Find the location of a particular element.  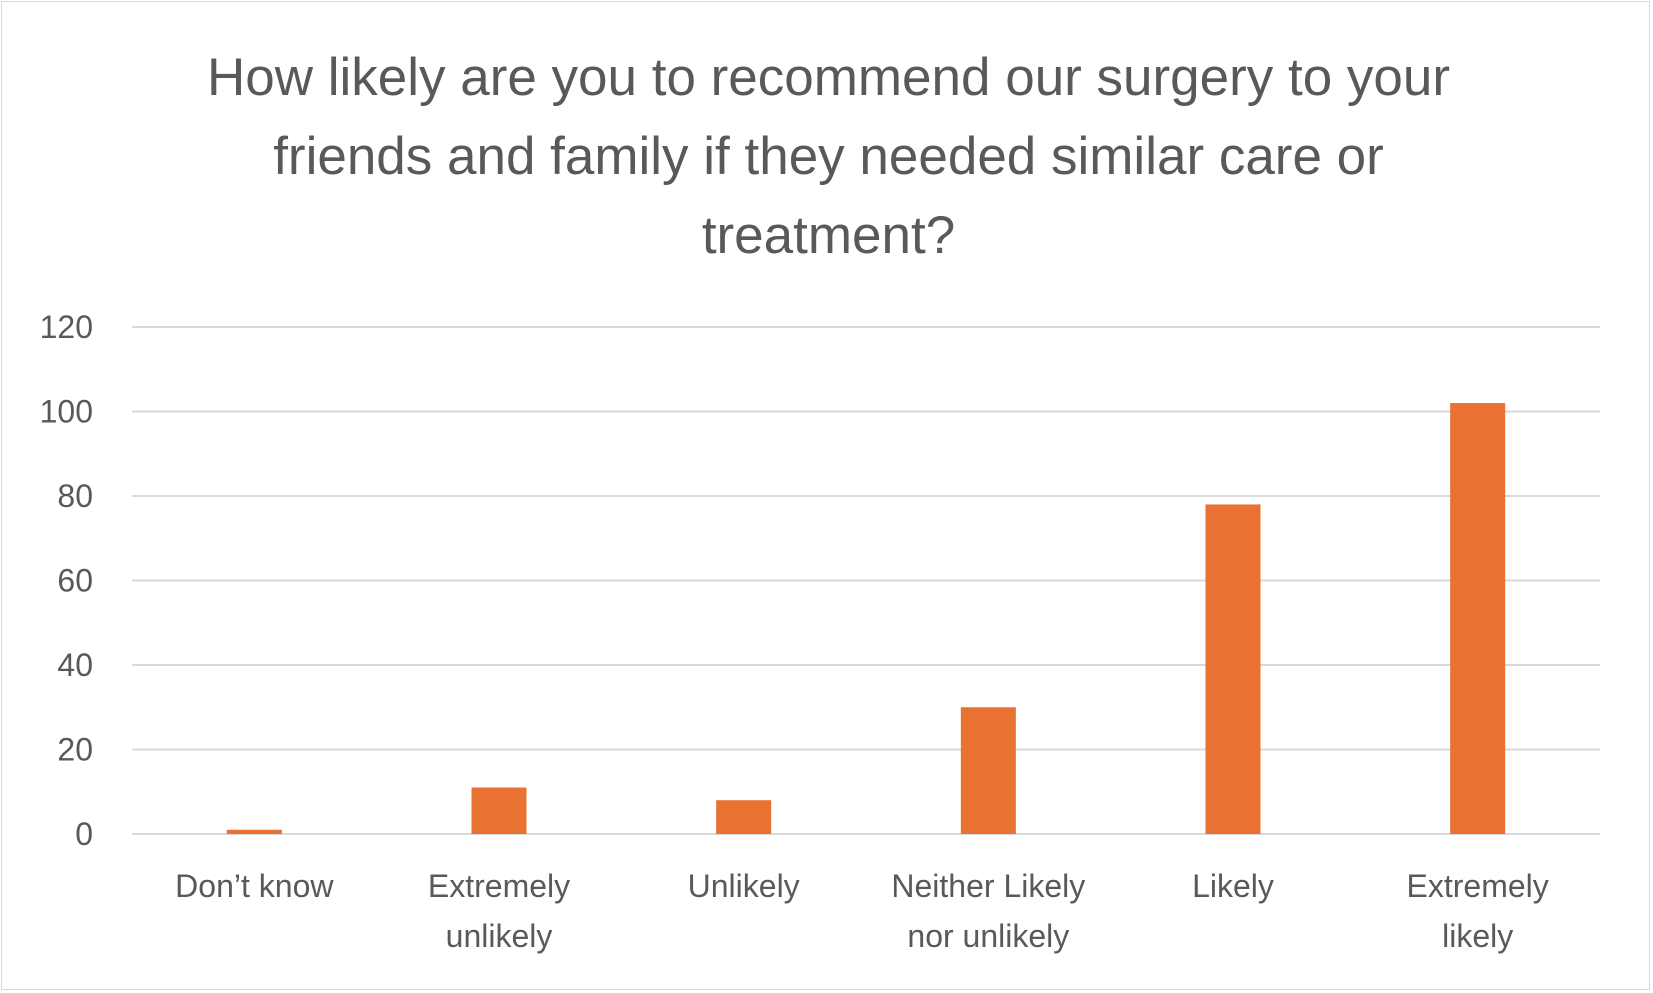

x-category-label-line: unlikely is located at coordinates (499, 936).